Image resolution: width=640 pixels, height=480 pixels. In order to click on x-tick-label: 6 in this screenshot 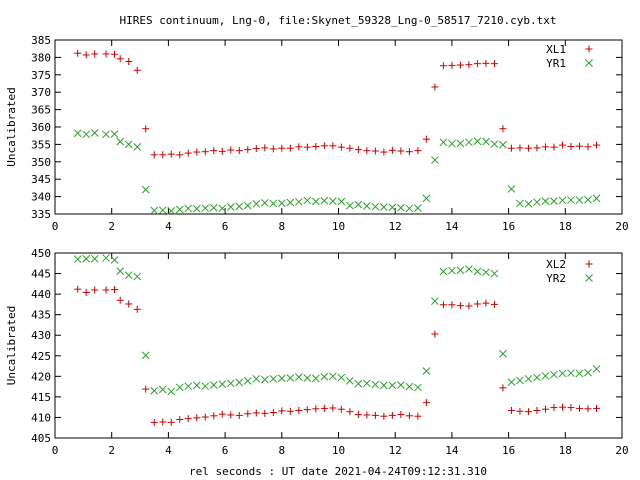, I will do `click(225, 450)`.